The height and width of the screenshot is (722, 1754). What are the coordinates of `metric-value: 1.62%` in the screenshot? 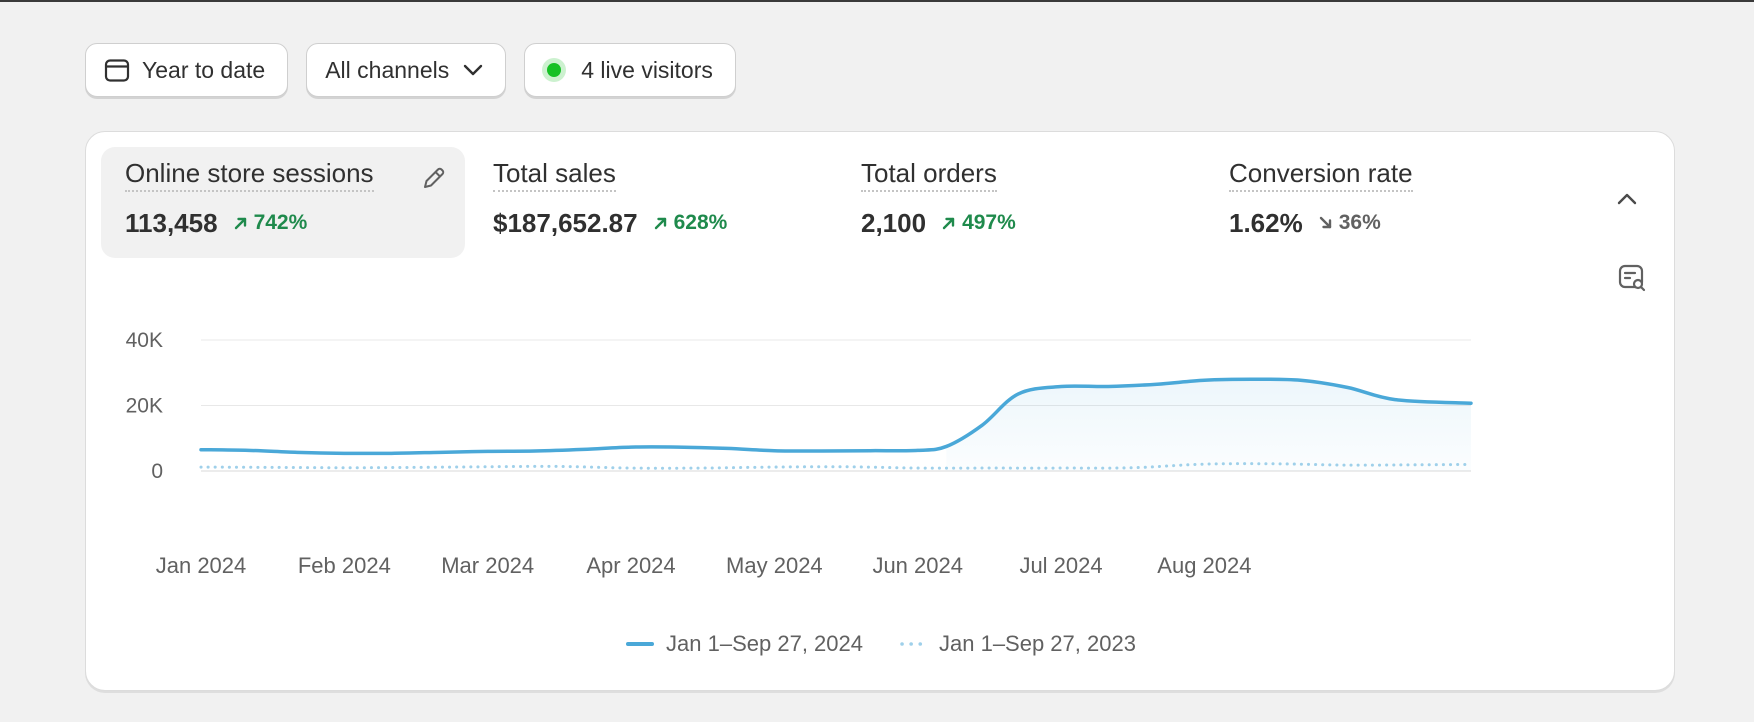 It's located at (1266, 222).